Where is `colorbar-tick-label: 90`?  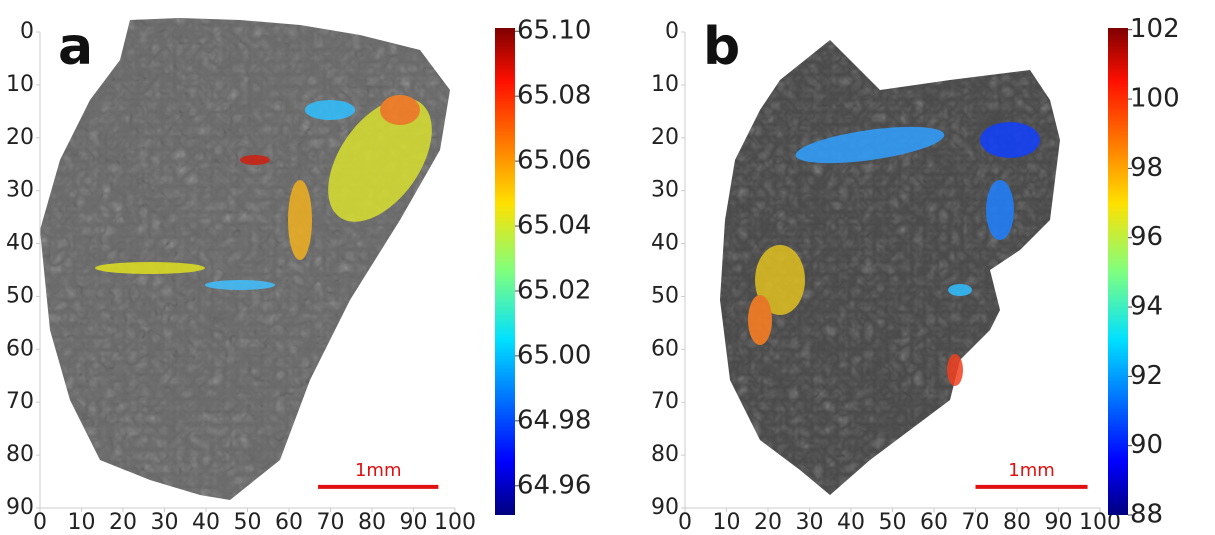
colorbar-tick-label: 90 is located at coordinates (1146, 445).